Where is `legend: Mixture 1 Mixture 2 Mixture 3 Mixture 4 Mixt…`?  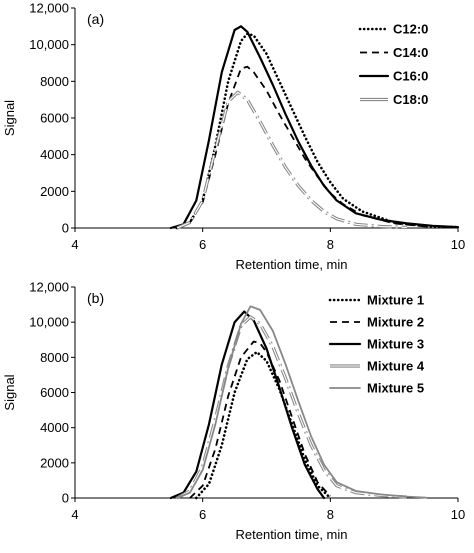 legend: Mixture 1 Mixture 2 Mixture 3 Mixture 4 Mixt… is located at coordinates (376, 344).